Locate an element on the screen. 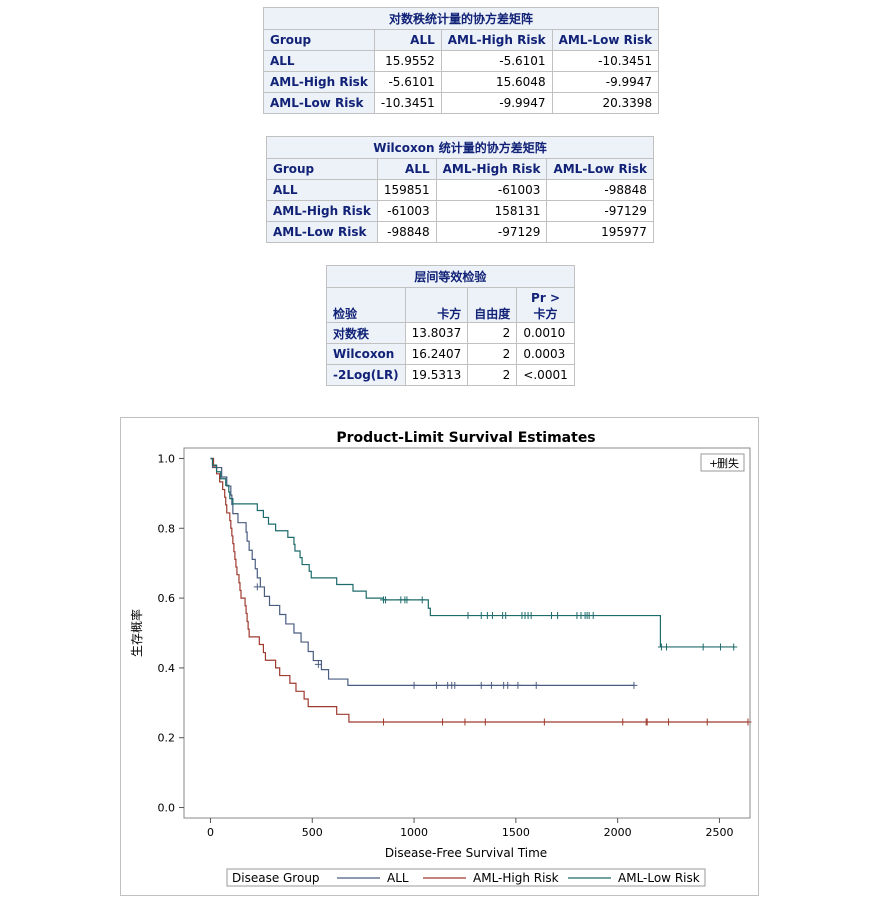 The width and height of the screenshot is (893, 901). y-tick-label: 0.2 is located at coordinates (167, 738).